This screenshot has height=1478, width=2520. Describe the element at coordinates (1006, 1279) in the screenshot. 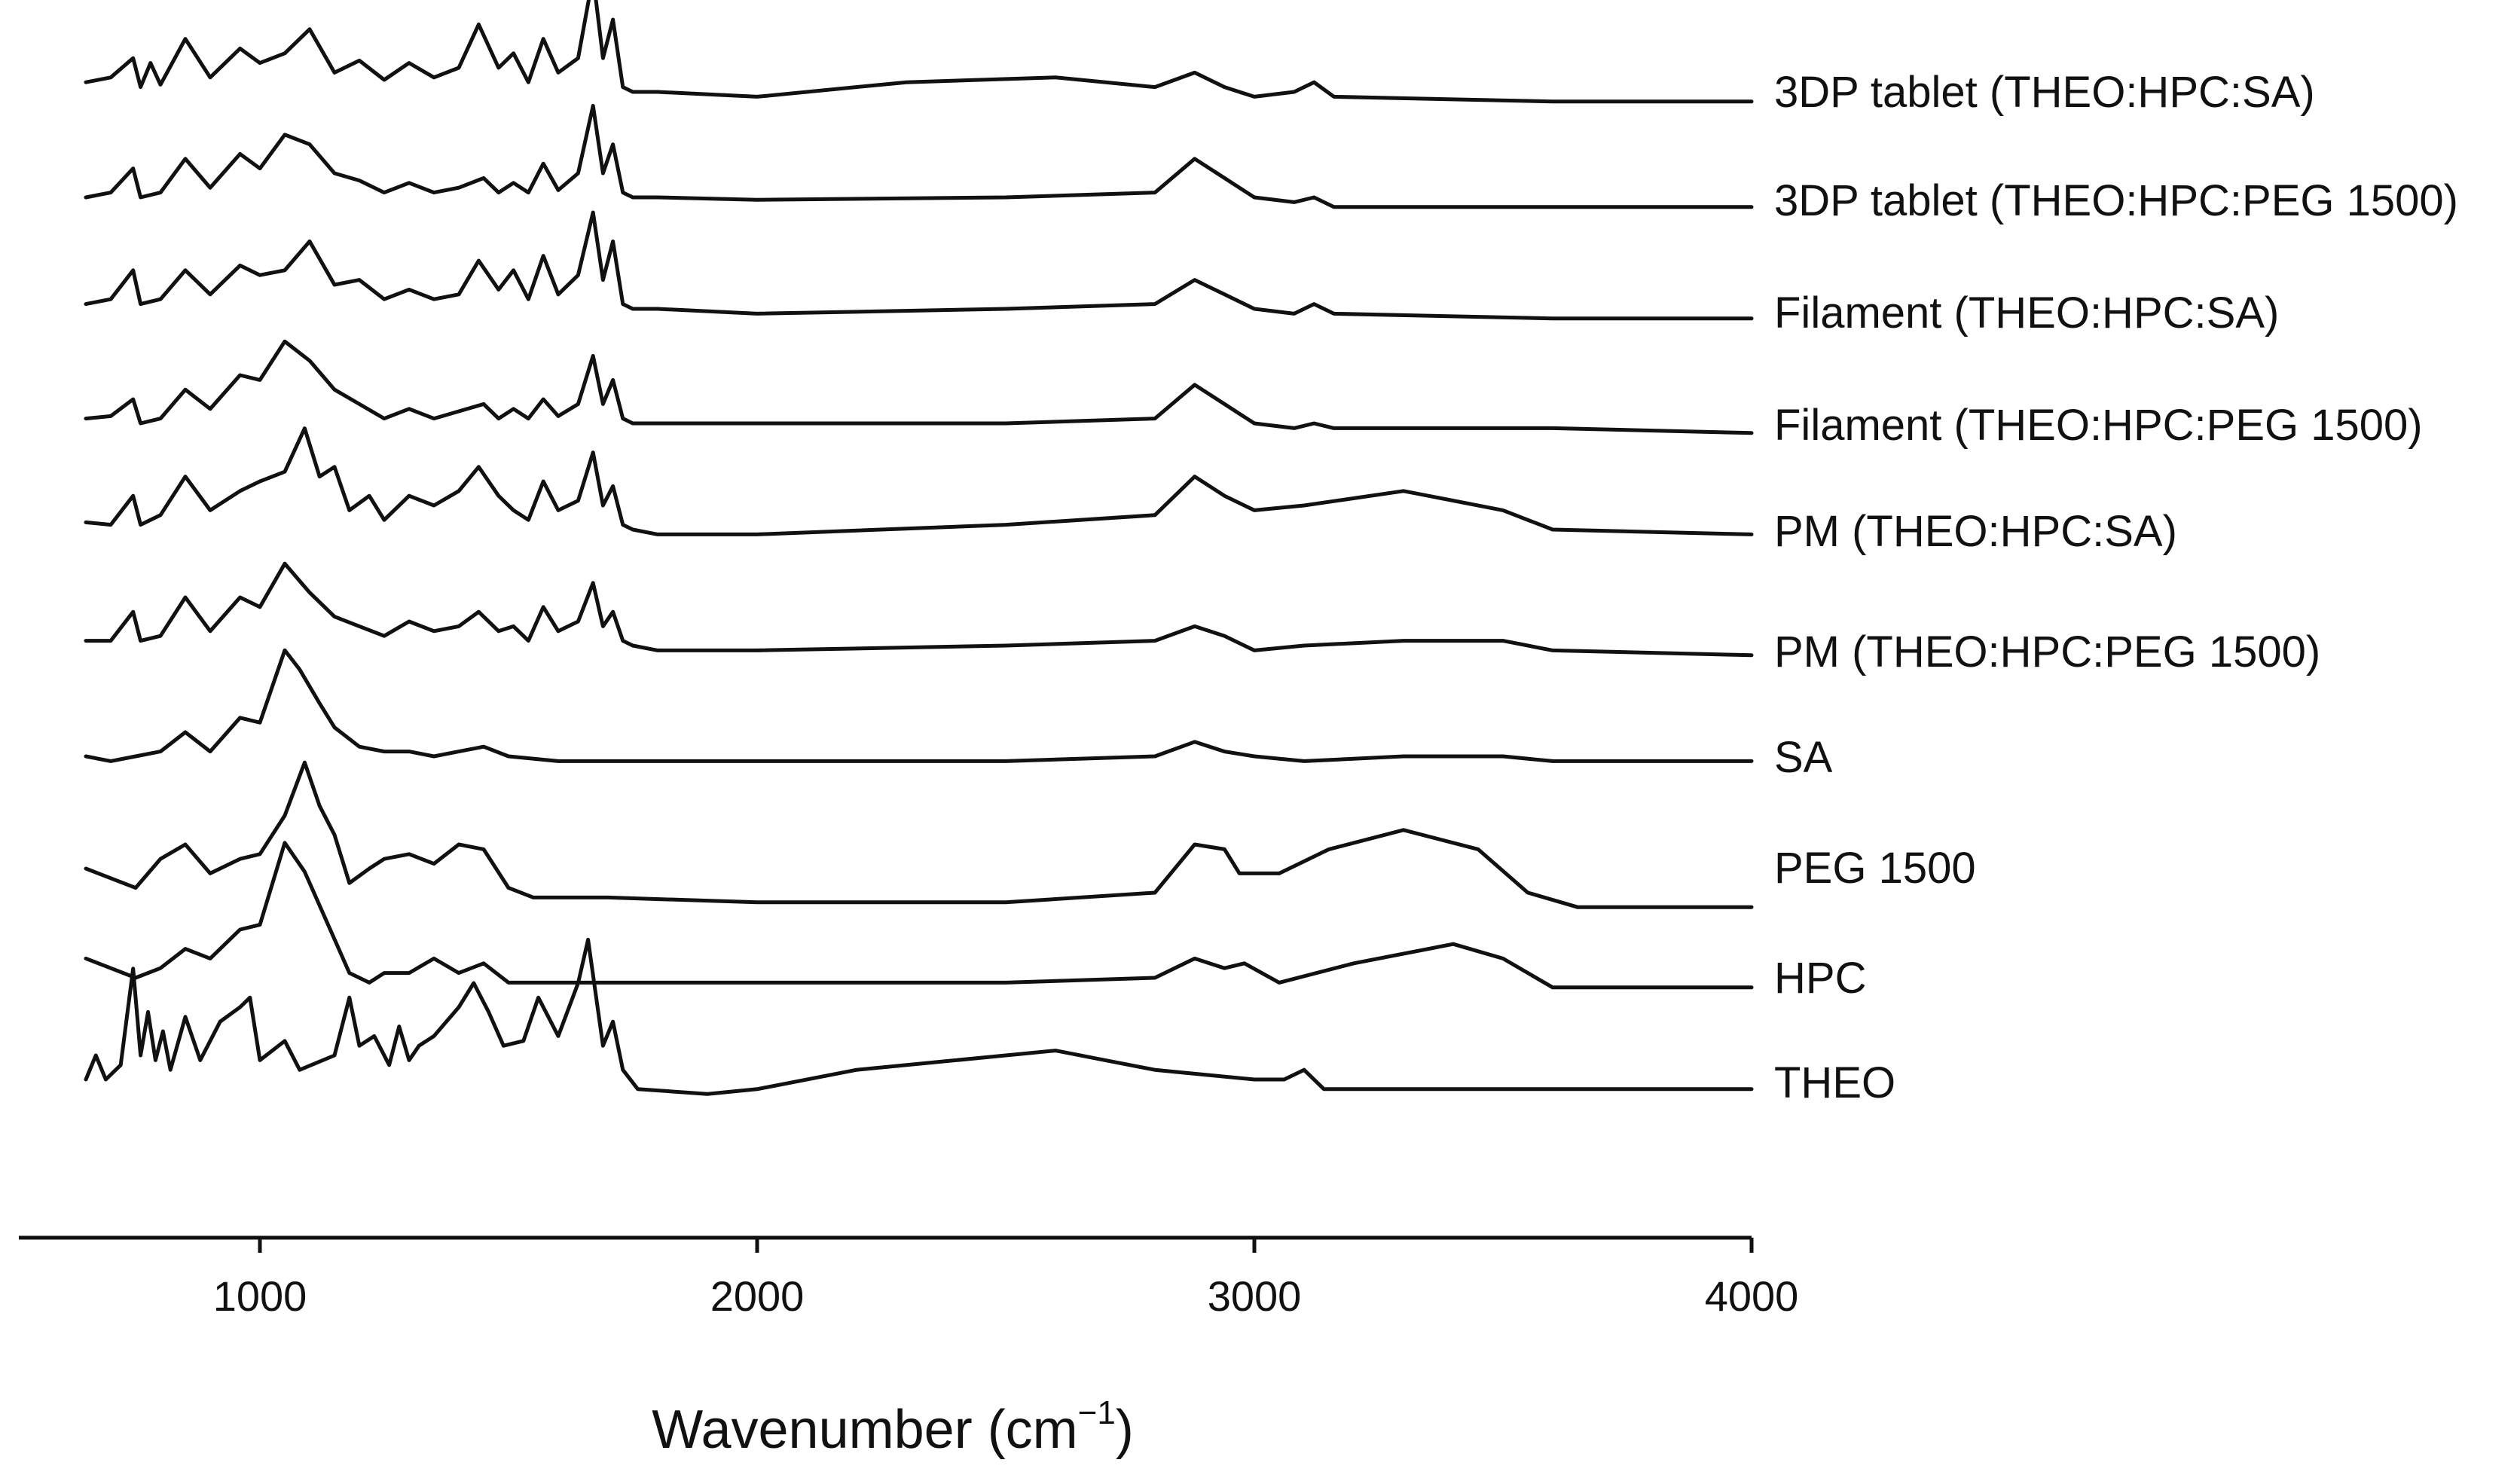

I see `x-axis-ticks: 1000 2000 3000 4000` at that location.